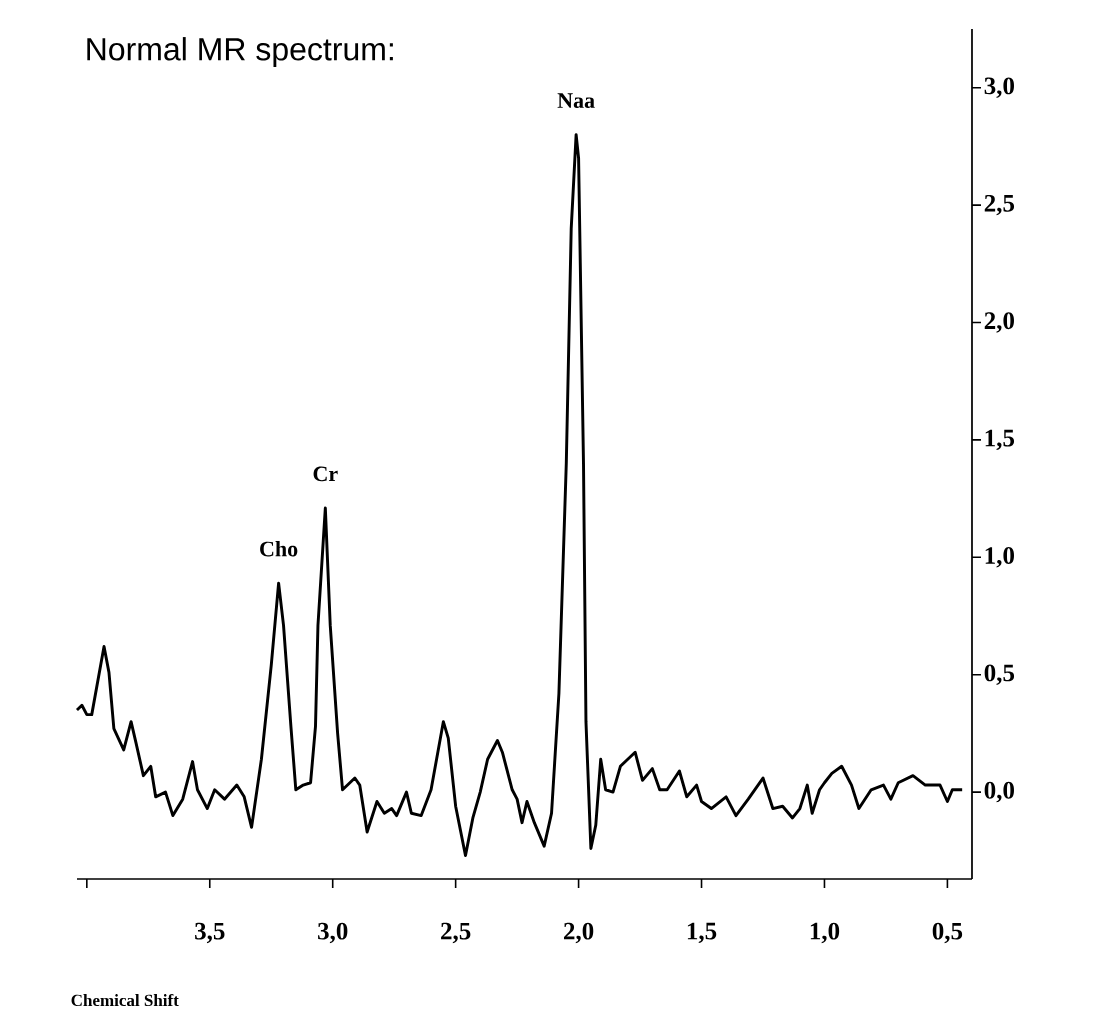  I want to click on y-tick-label: 1,0, so click(999, 557).